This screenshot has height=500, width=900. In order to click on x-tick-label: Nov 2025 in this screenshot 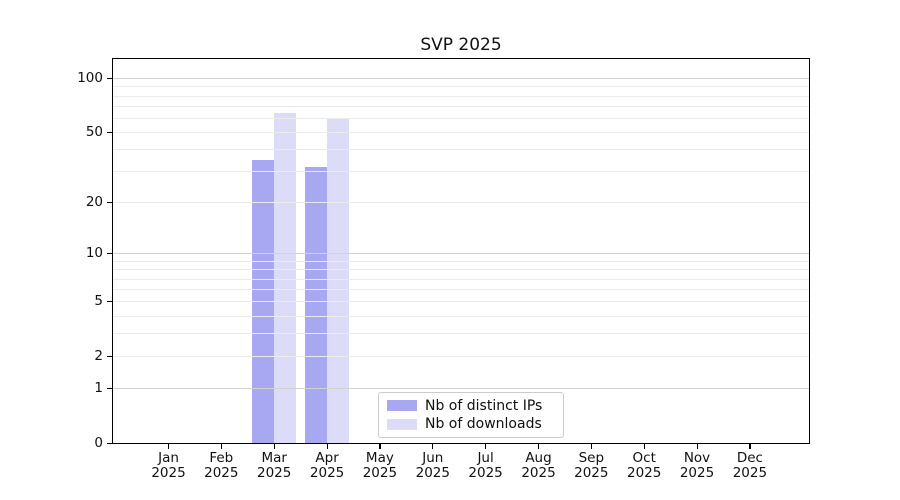, I will do `click(697, 465)`.